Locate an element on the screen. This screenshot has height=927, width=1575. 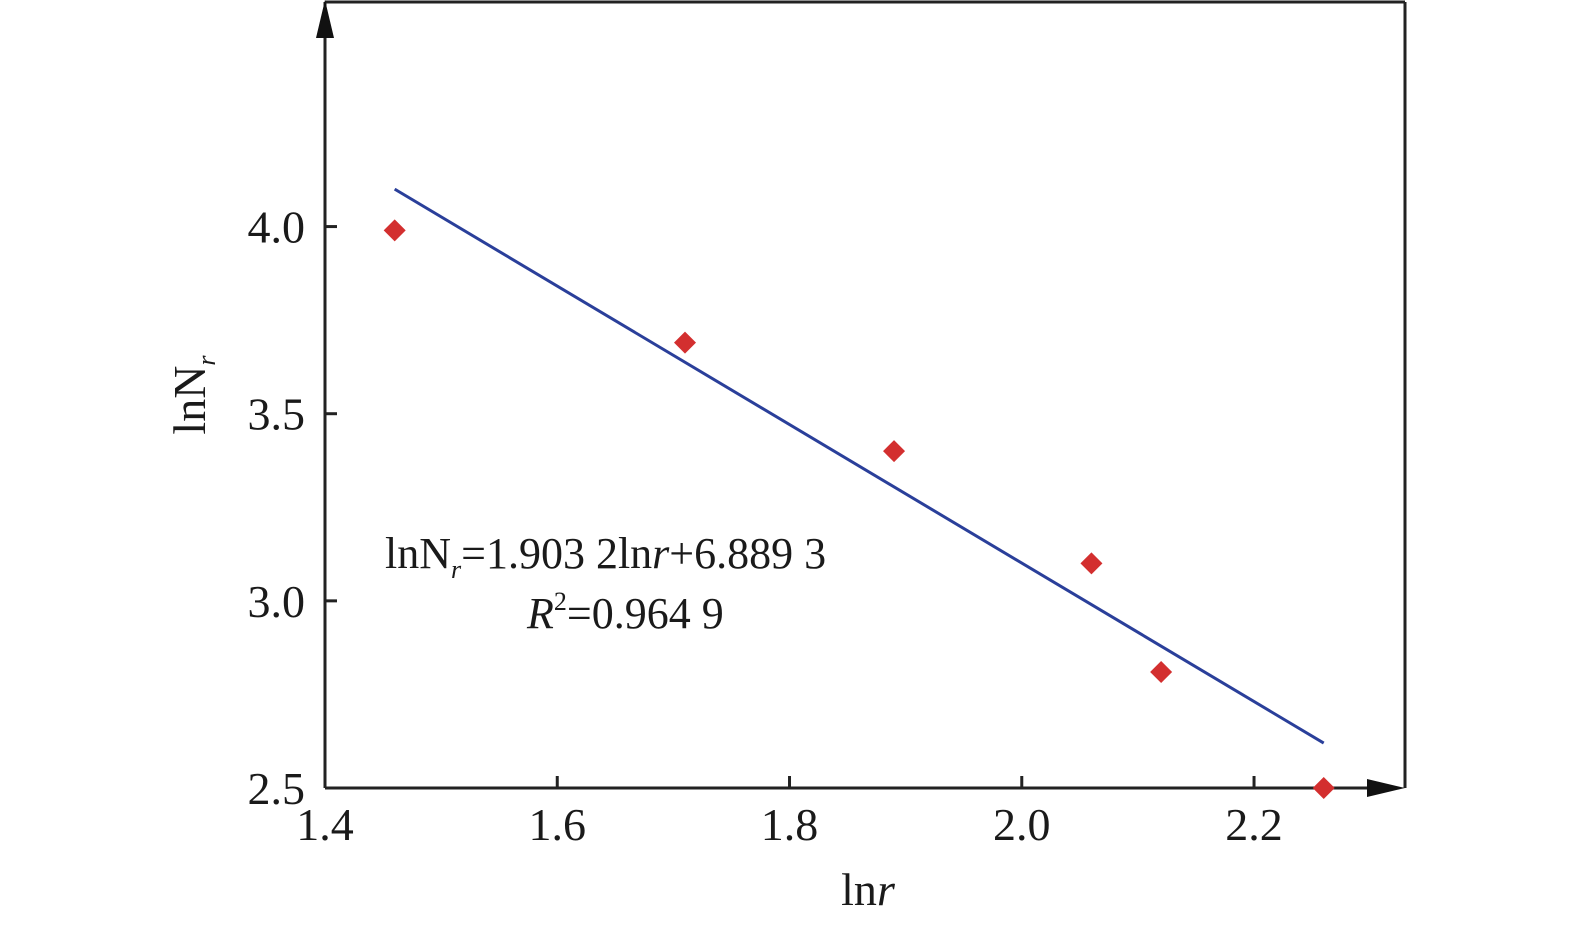
y-tick-label: 3.5 is located at coordinates (277, 414).